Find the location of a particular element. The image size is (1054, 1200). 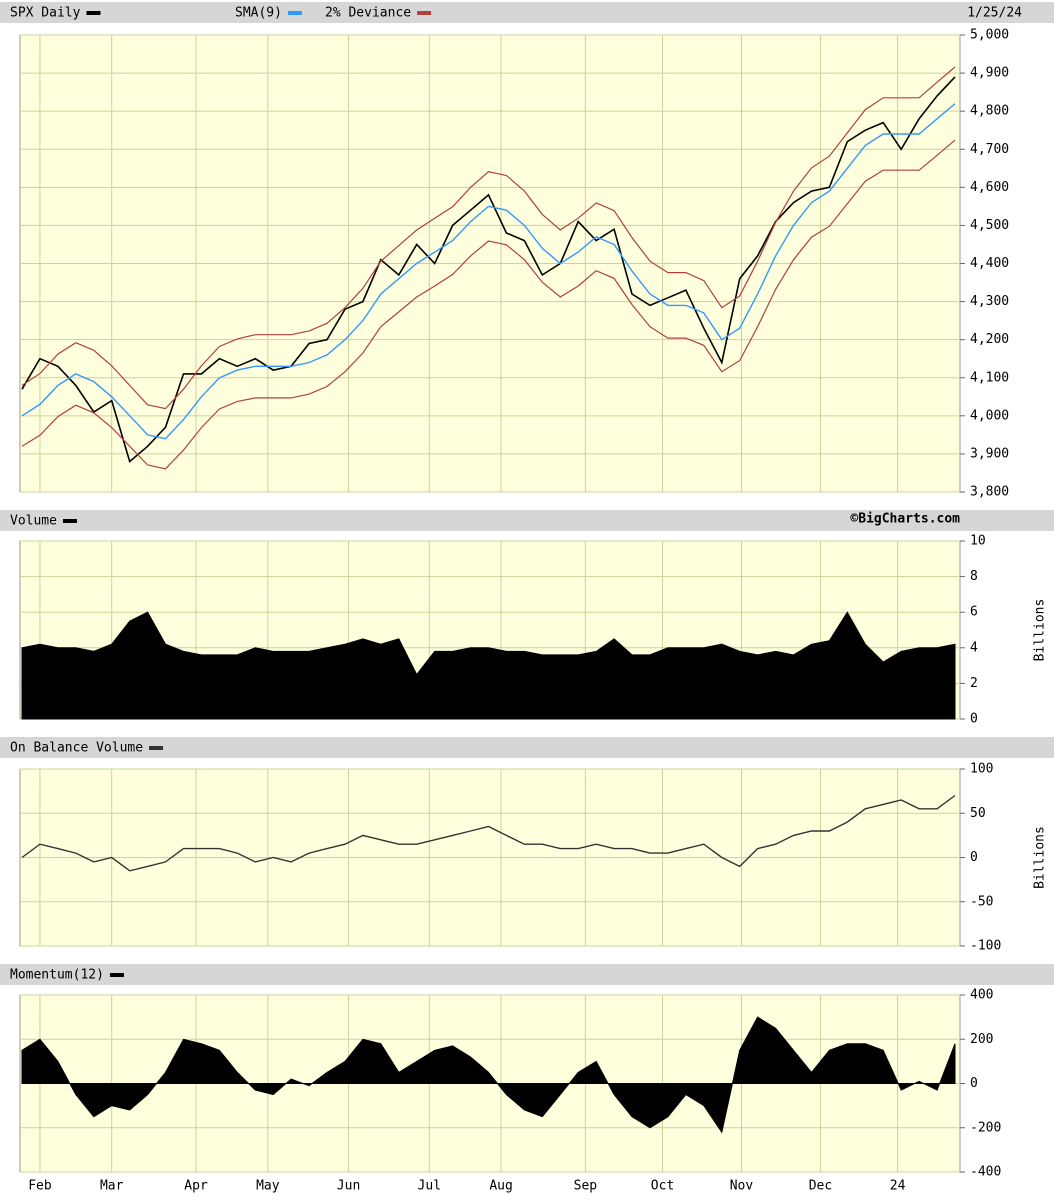

y-tick-label: 4,400 is located at coordinates (989, 263).